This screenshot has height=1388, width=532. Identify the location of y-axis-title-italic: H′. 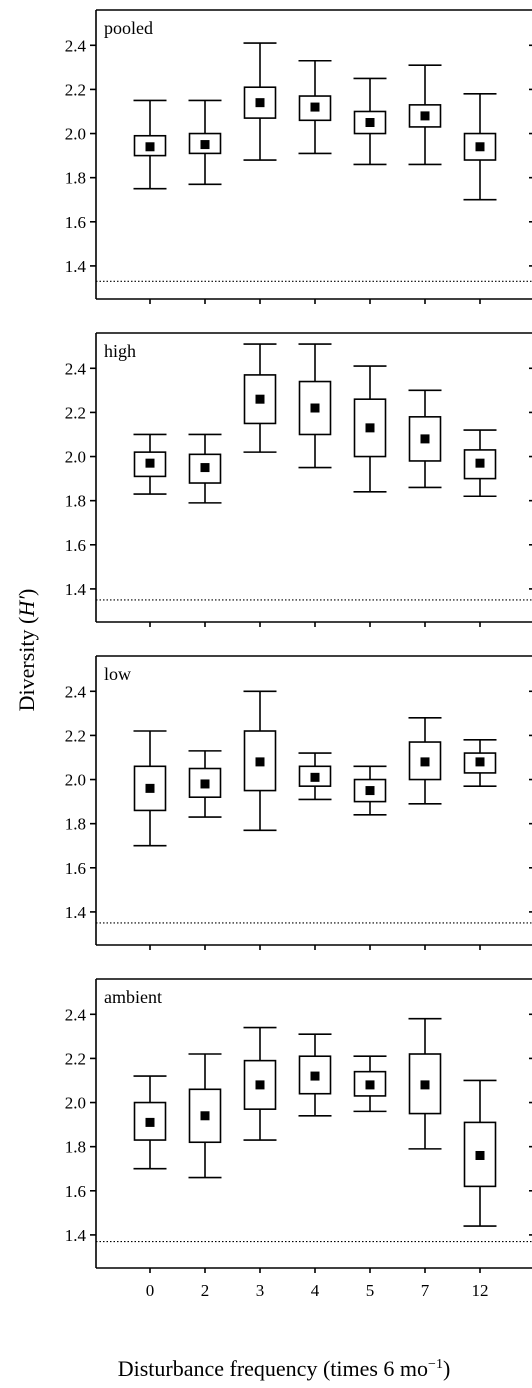
(26, 606).